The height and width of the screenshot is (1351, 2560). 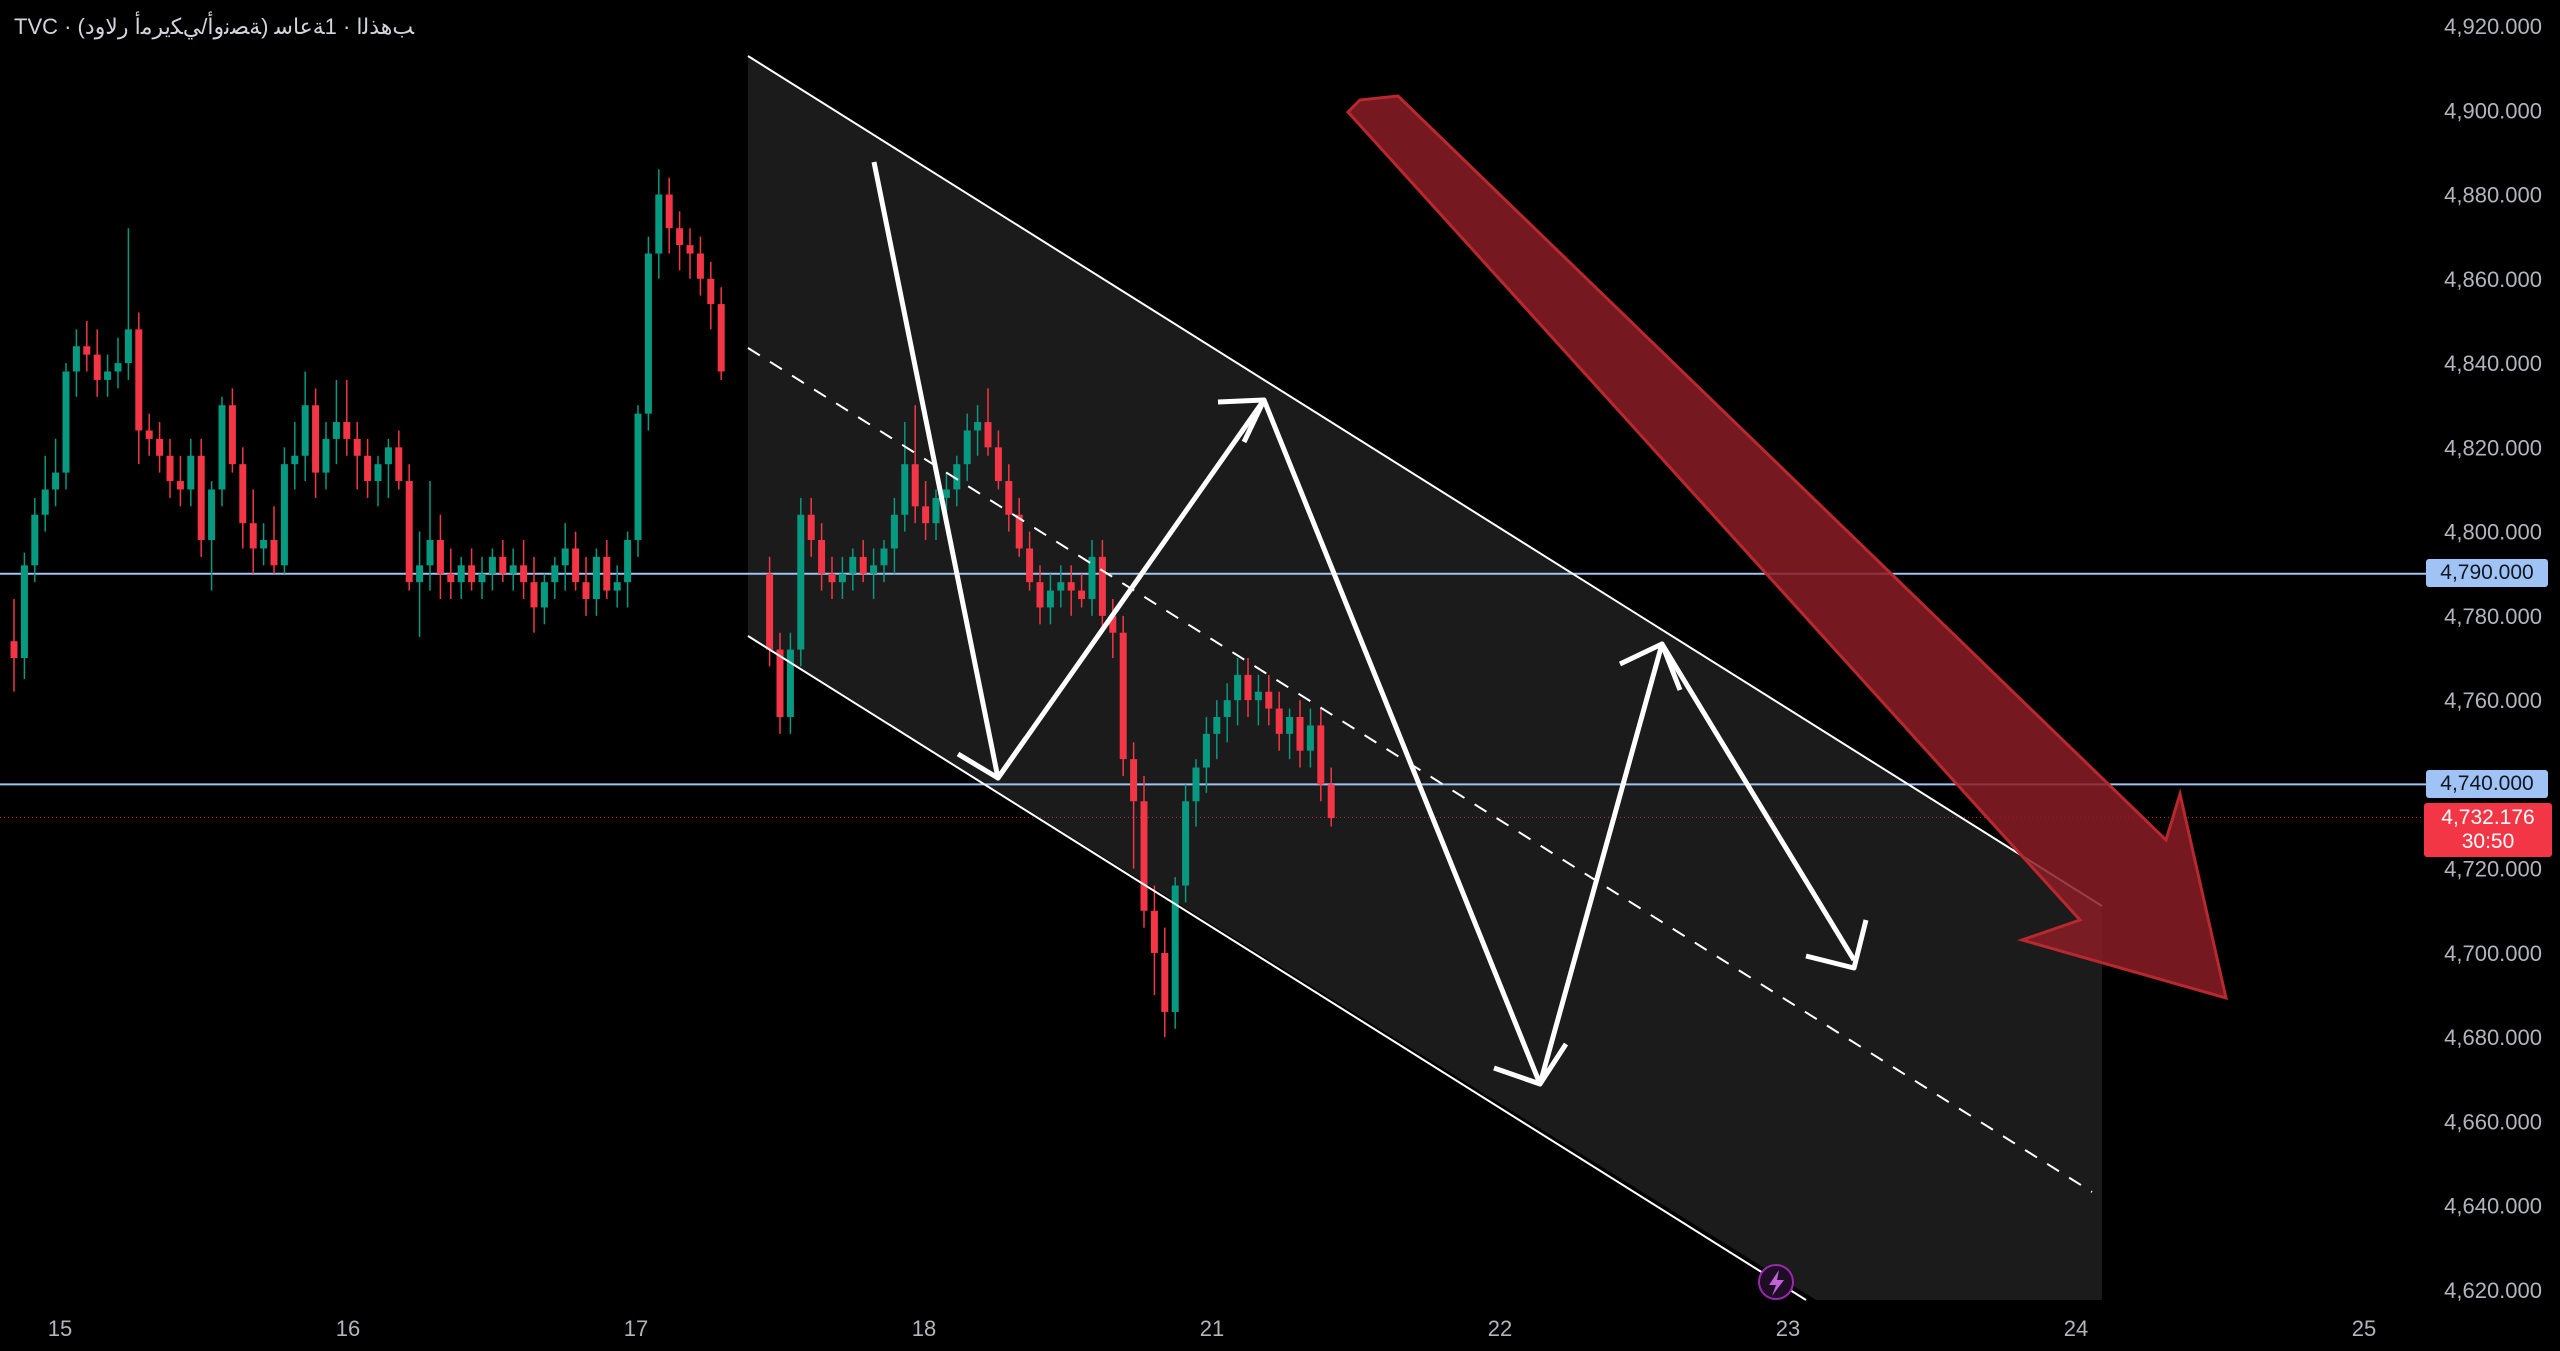 I want to click on y-tick-label: 4,900.000, so click(x=2493, y=110).